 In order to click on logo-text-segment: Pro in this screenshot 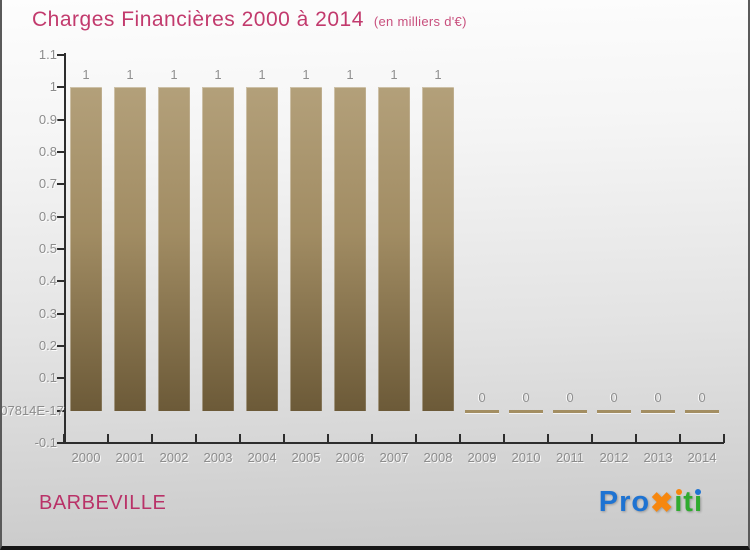, I will do `click(624, 502)`.